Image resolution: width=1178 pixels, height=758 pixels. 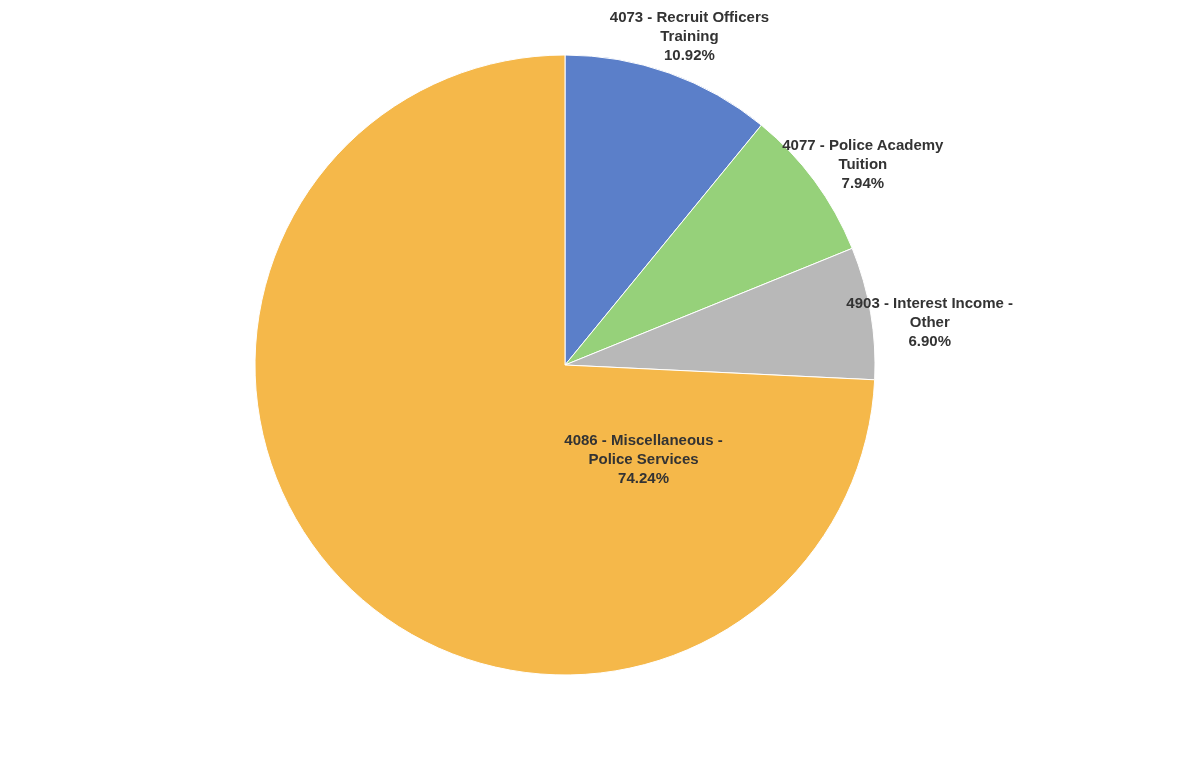 What do you see at coordinates (643, 448) in the screenshot?
I see `slice-label: 4086 - Miscellaneous - Police Services` at bounding box center [643, 448].